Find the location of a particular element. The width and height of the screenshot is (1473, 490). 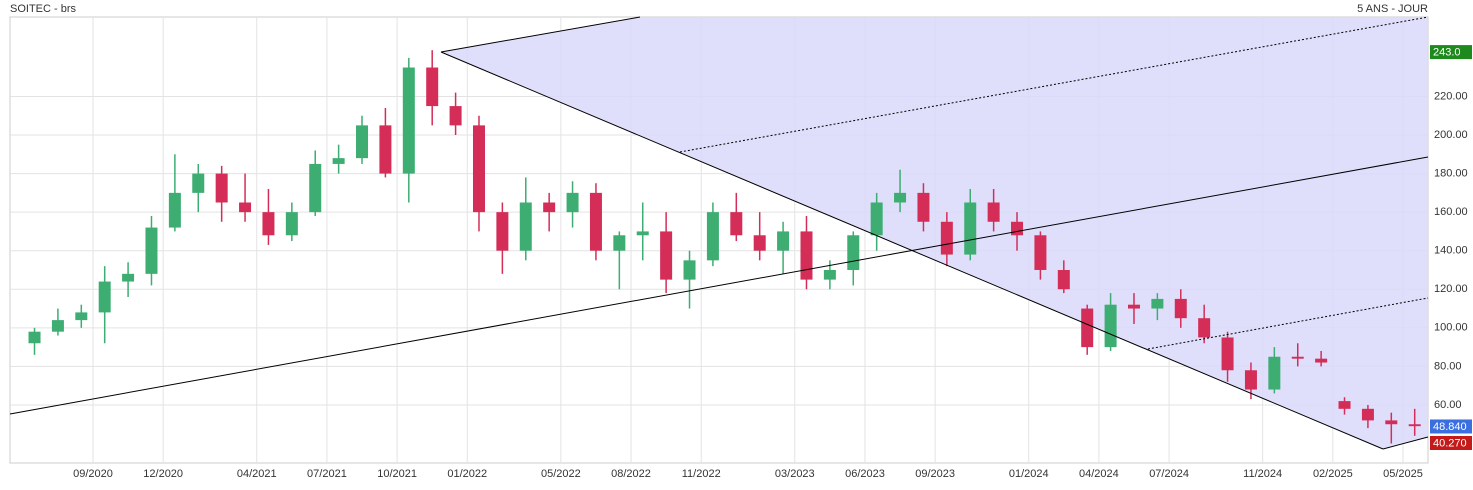

x-tick-label: 06/2023 is located at coordinates (865, 474).